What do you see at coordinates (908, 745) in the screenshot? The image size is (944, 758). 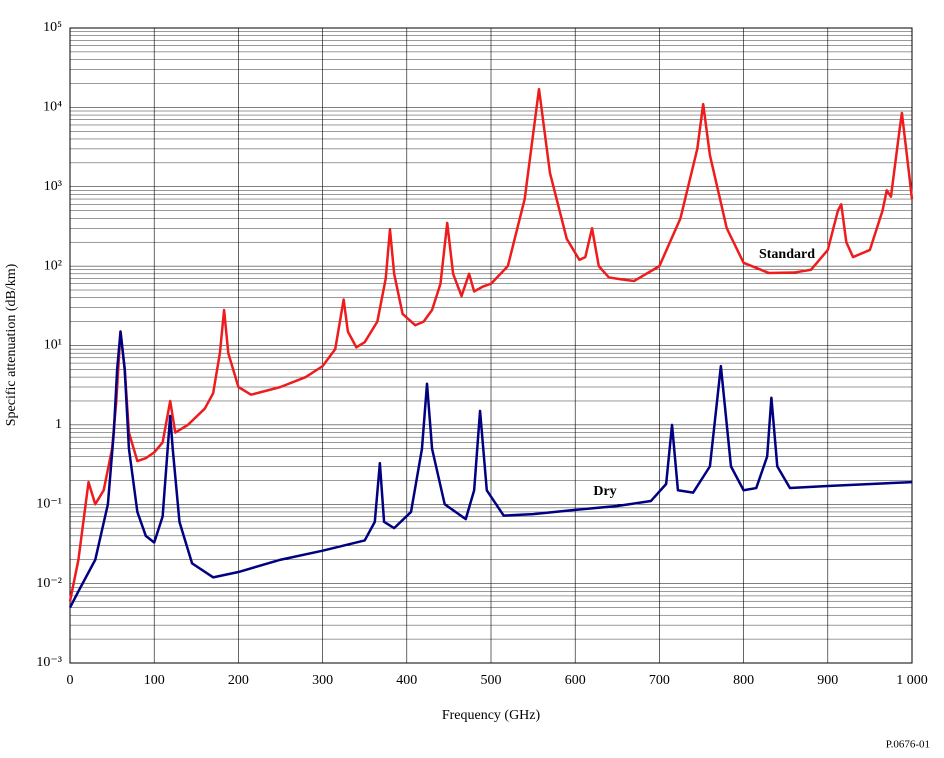 I see `source-note: P.0676-01` at bounding box center [908, 745].